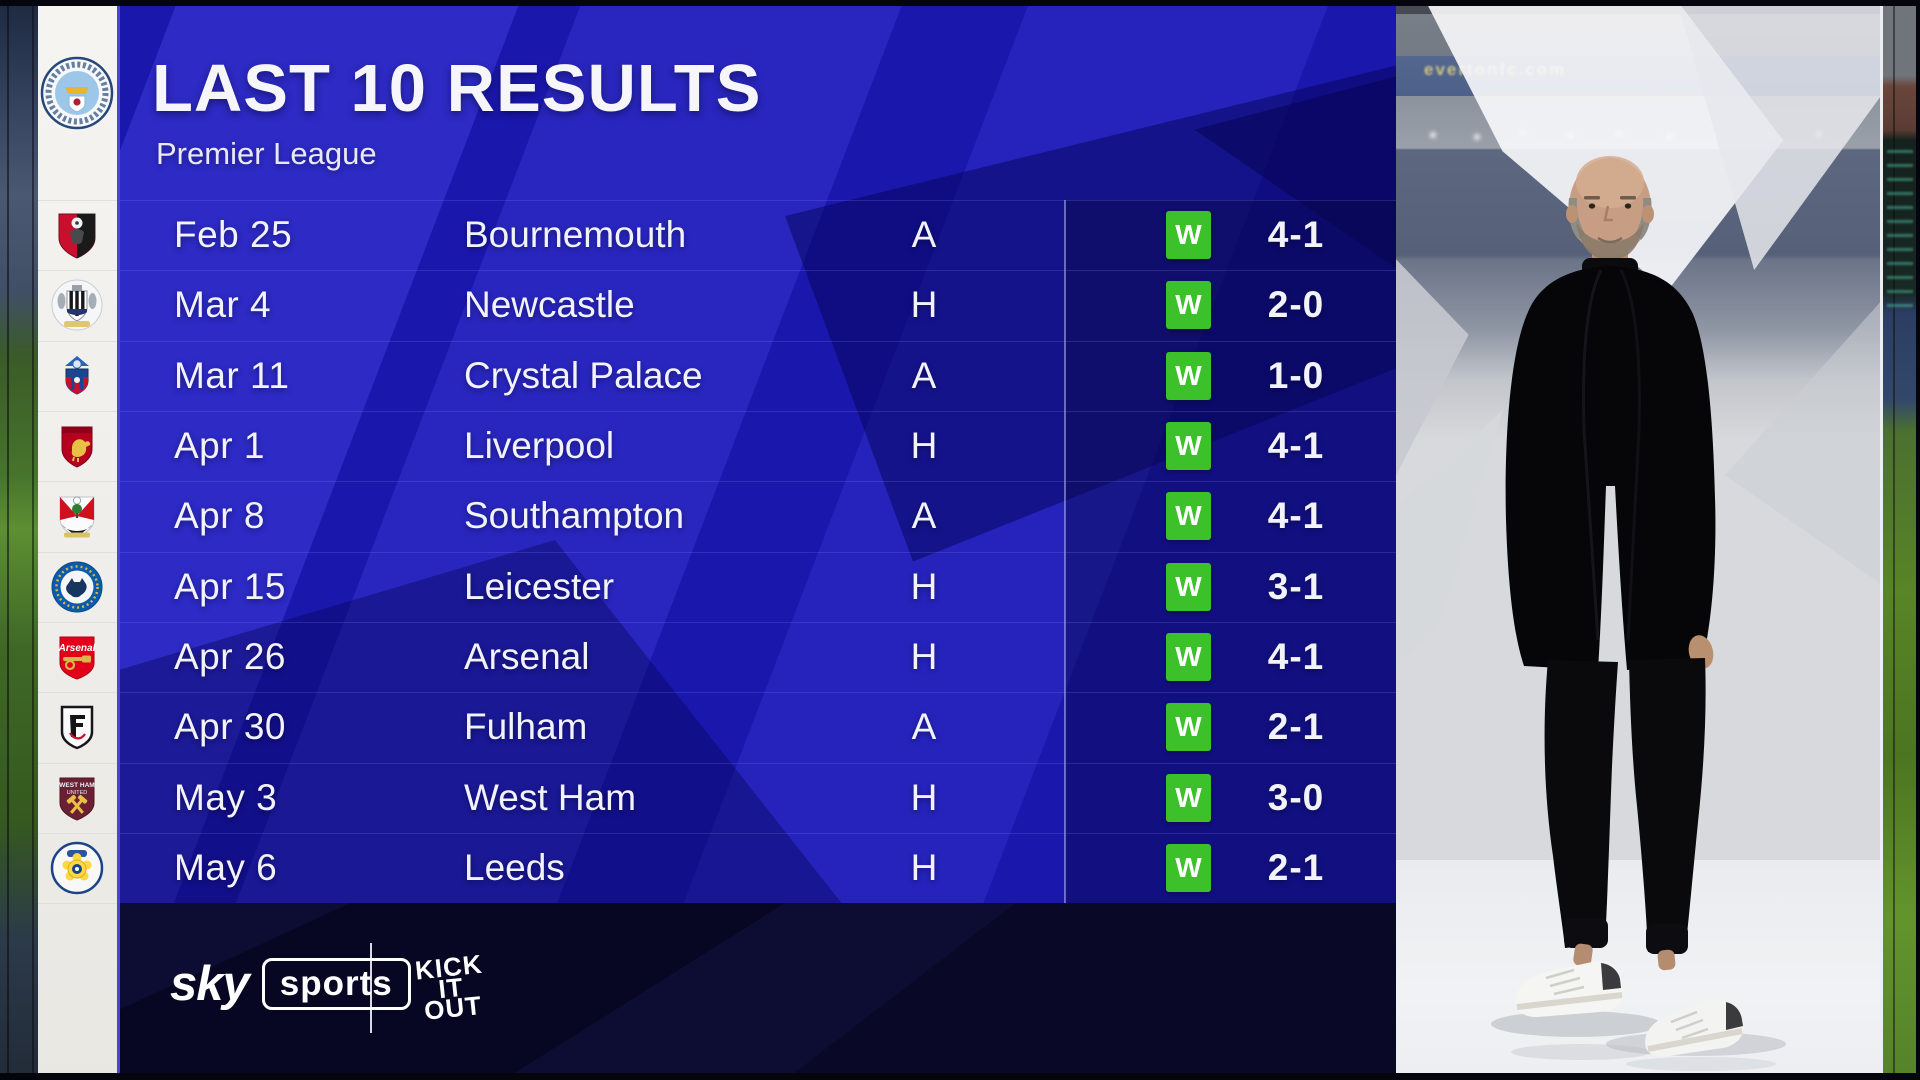 Image resolution: width=1920 pixels, height=1080 pixels. Describe the element at coordinates (266, 153) in the screenshot. I see `page-subtitle: Premier League` at that location.